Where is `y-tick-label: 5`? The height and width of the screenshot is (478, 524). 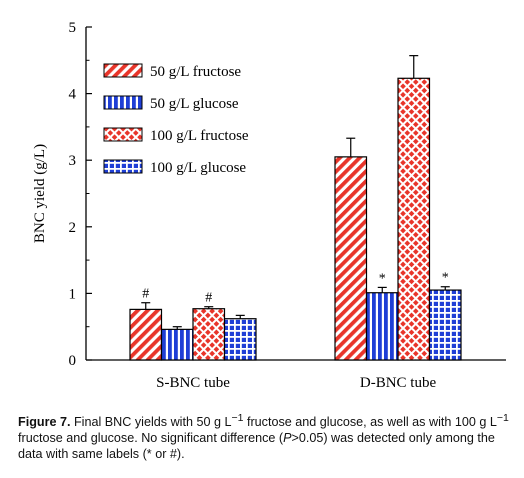
y-tick-label: 5 is located at coordinates (73, 28).